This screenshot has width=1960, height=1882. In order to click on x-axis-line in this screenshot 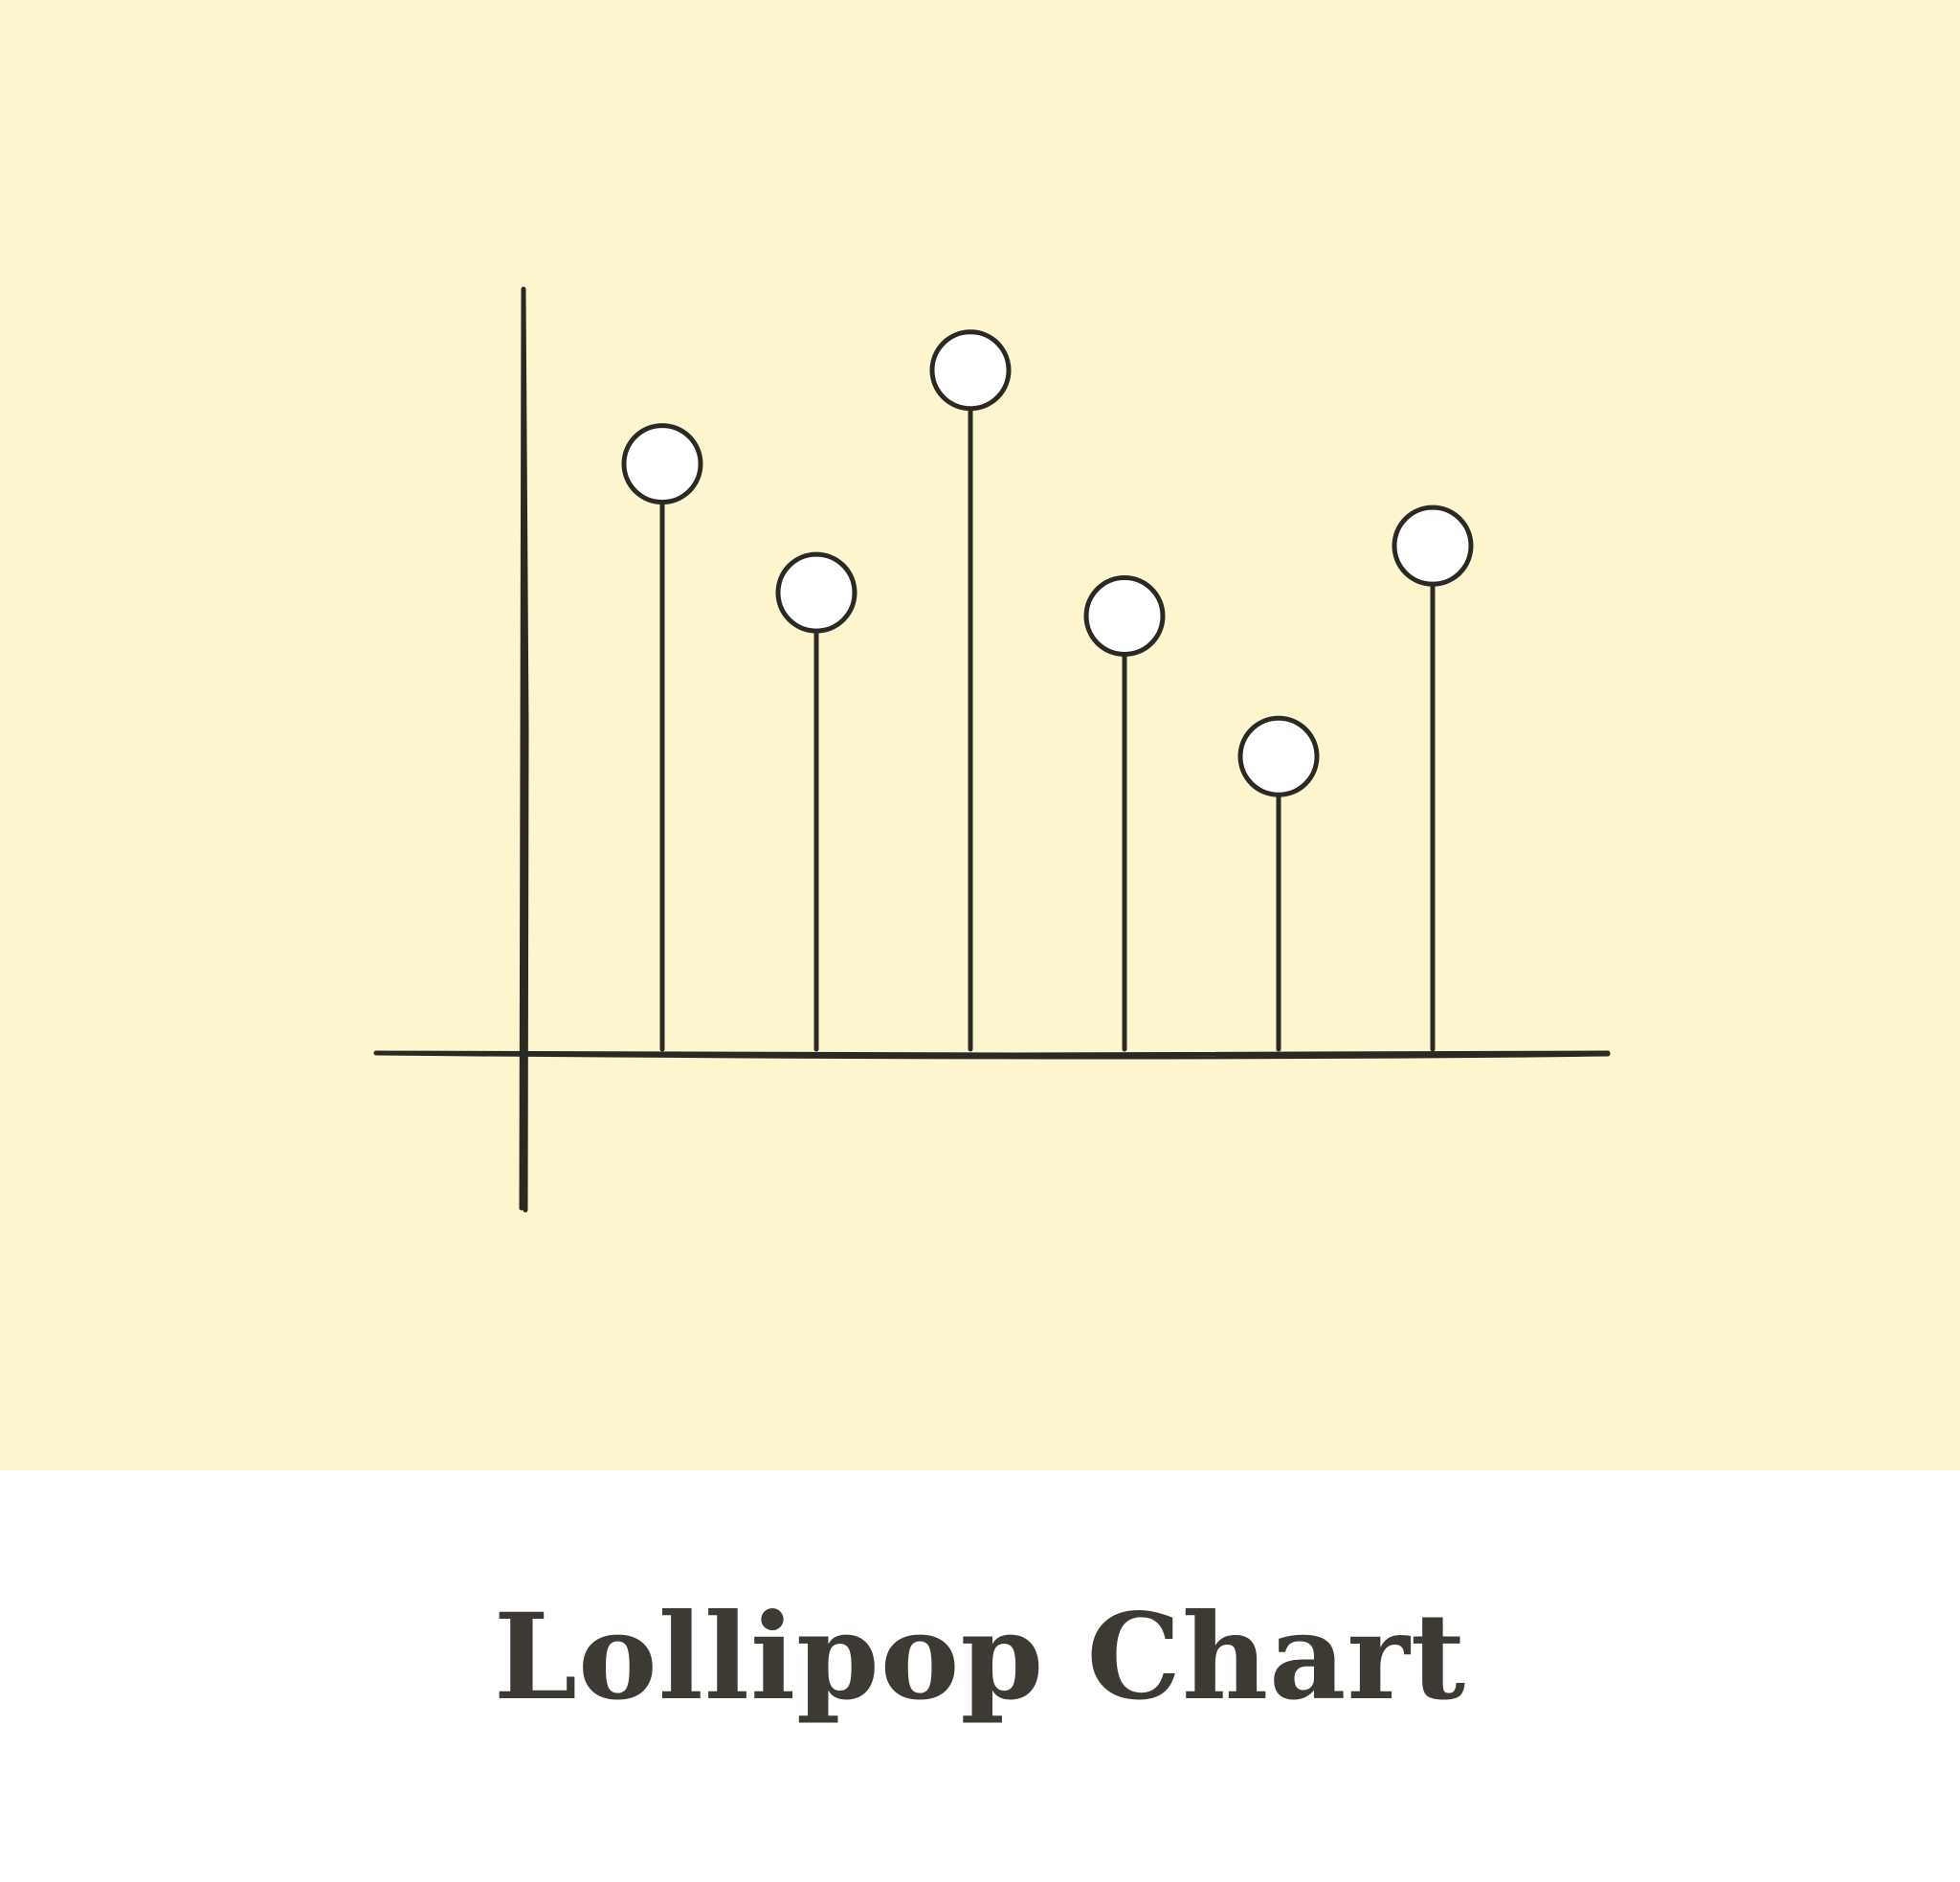, I will do `click(992, 1055)`.